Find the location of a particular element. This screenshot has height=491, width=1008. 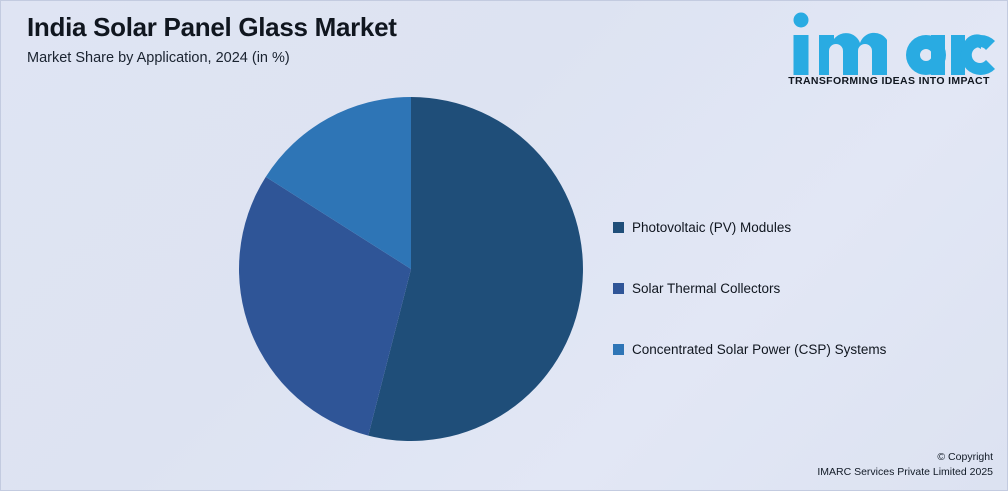

logo-mark is located at coordinates (889, 43).